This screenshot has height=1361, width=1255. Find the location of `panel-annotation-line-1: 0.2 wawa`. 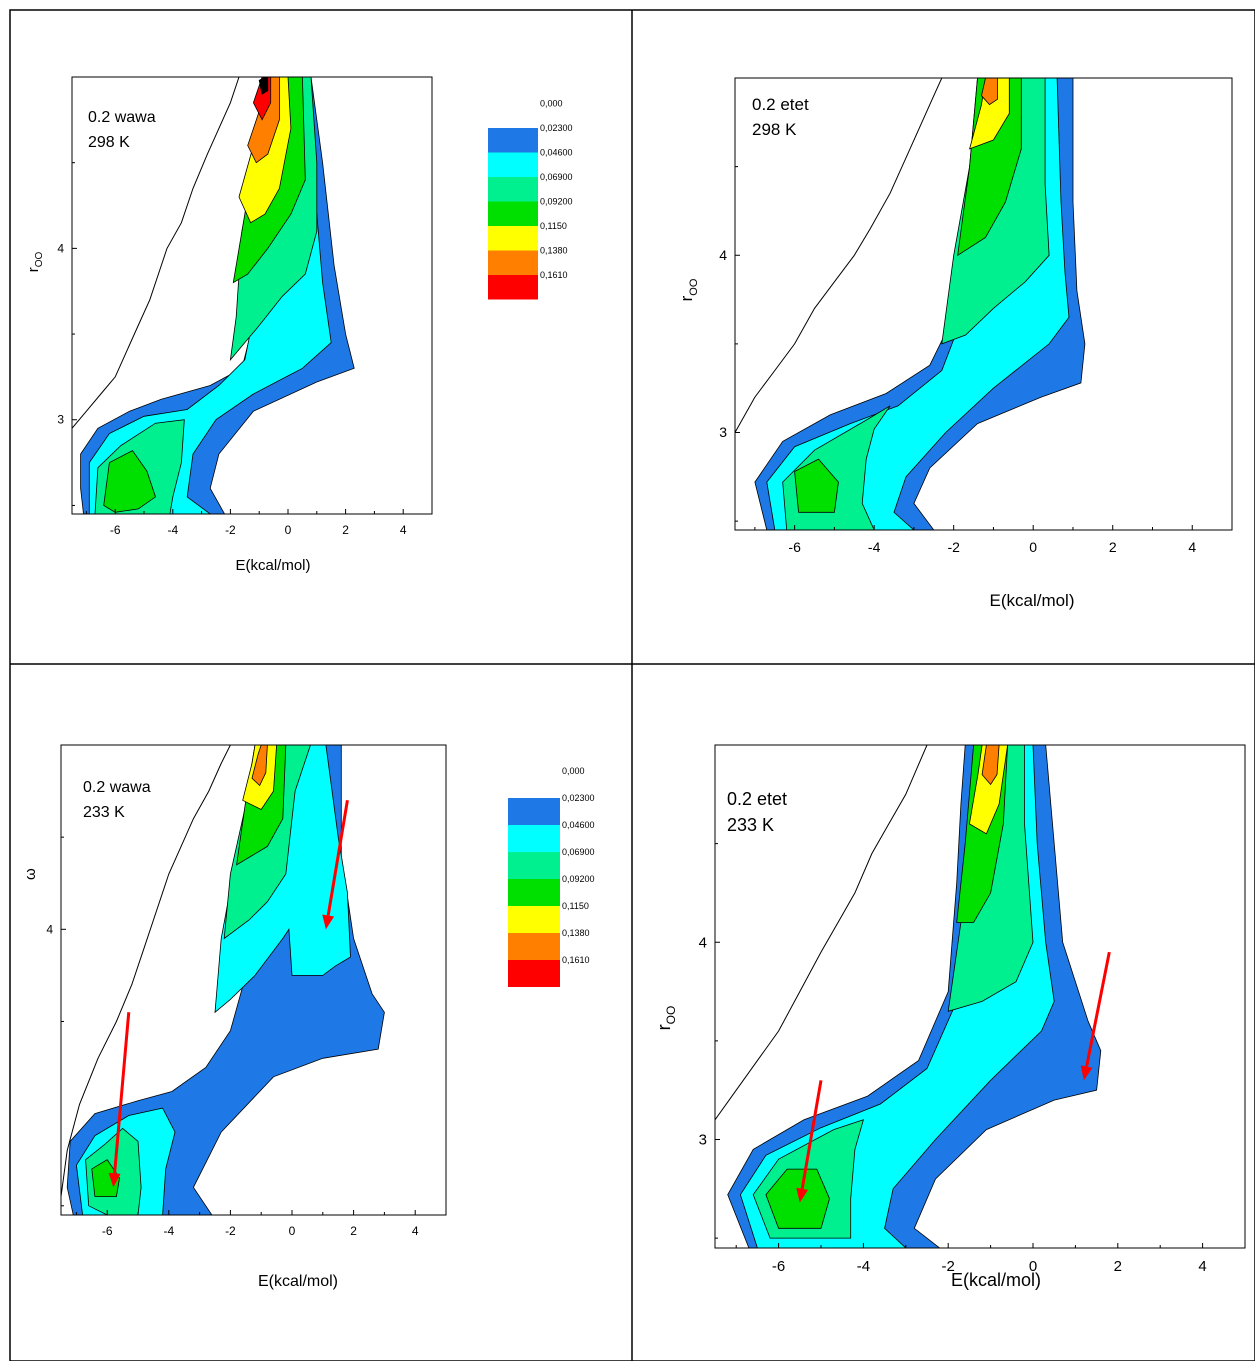

panel-annotation-line-1: 0.2 wawa is located at coordinates (122, 117).